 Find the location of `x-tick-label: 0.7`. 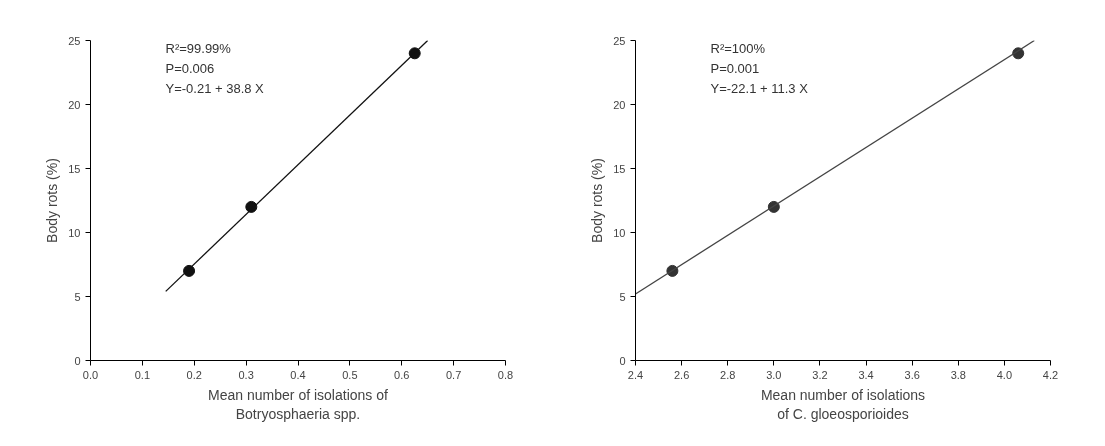

x-tick-label: 0.7 is located at coordinates (453, 374).